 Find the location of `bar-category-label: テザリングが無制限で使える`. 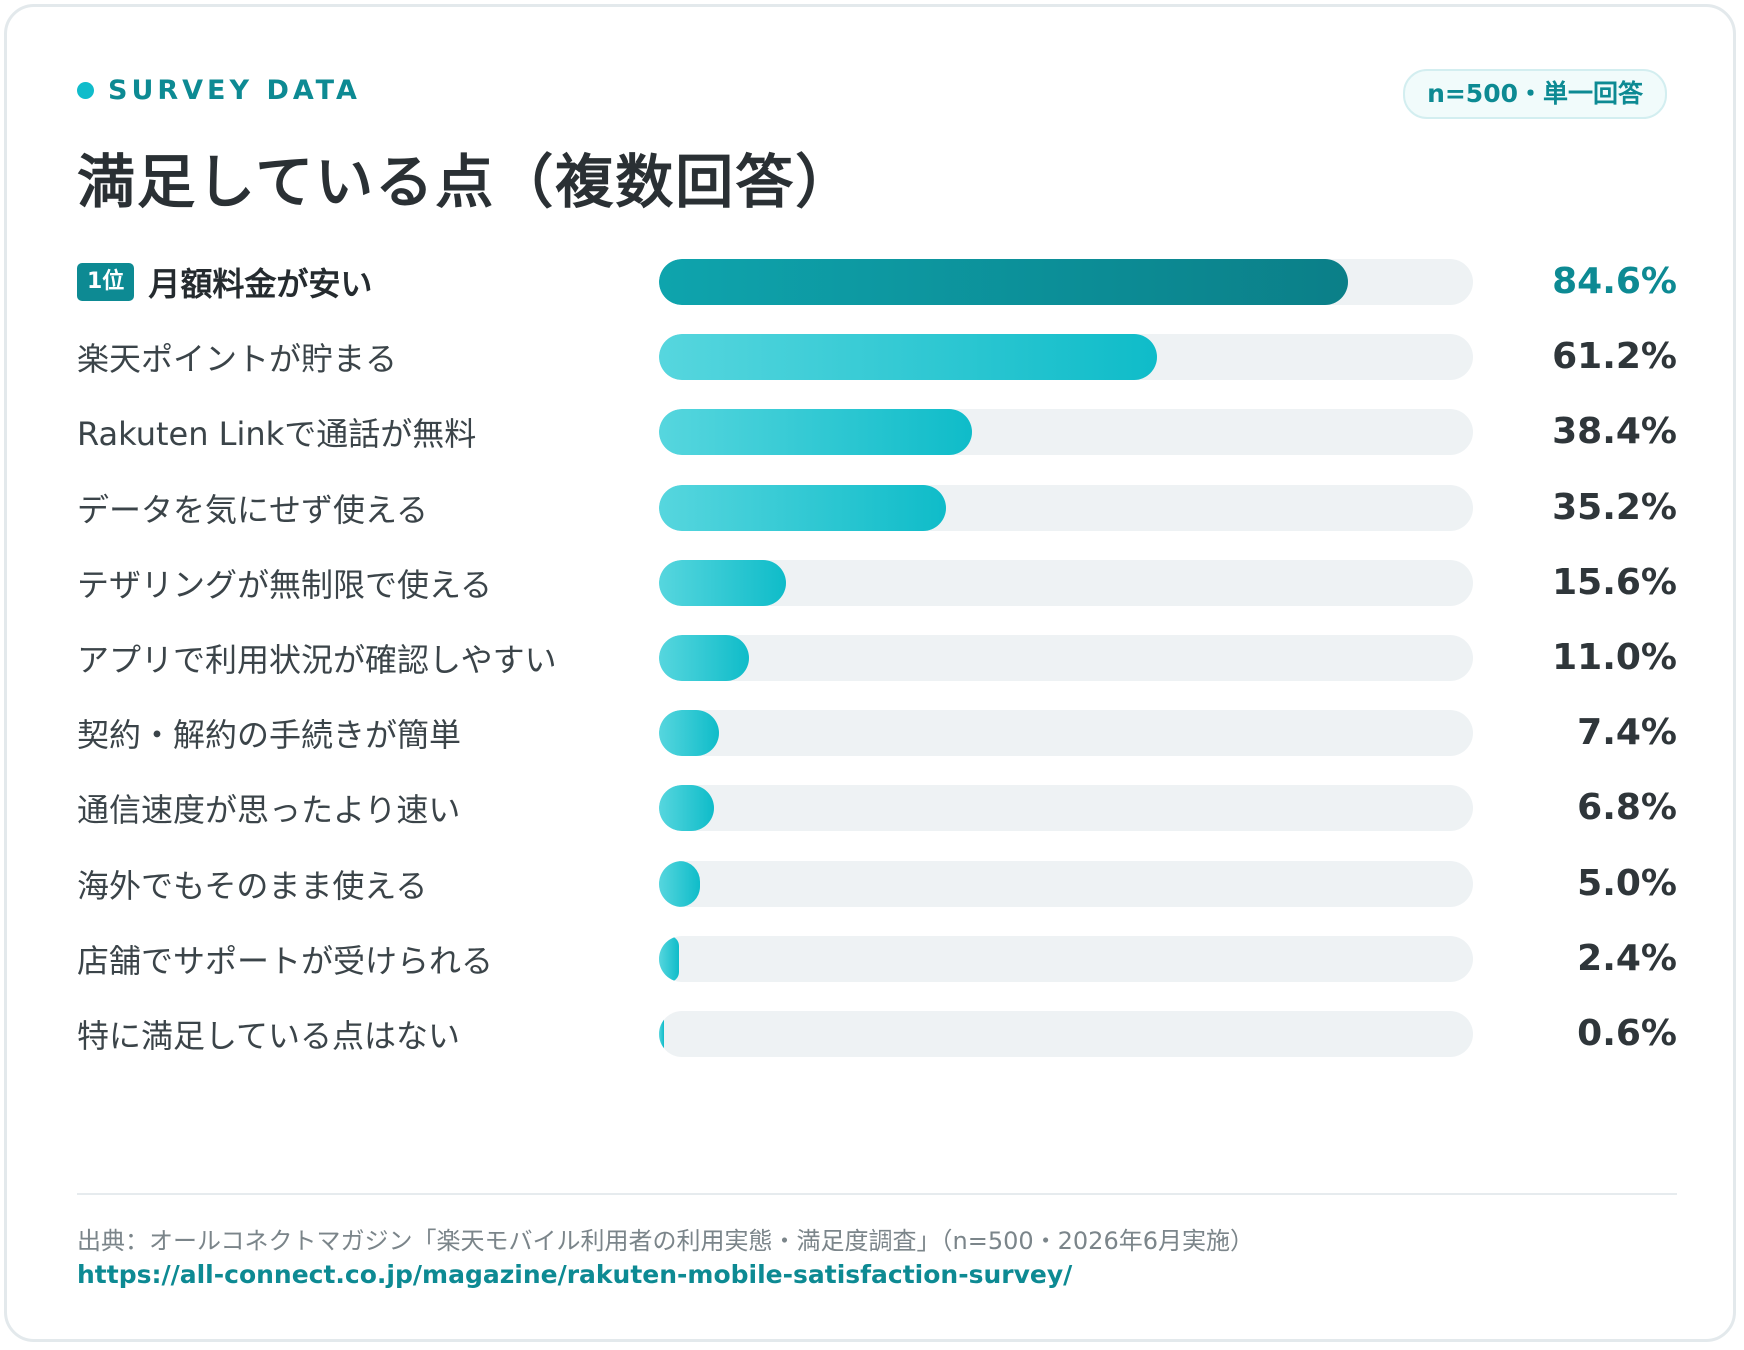

bar-category-label: テザリングが無制限で使える is located at coordinates (284, 583).